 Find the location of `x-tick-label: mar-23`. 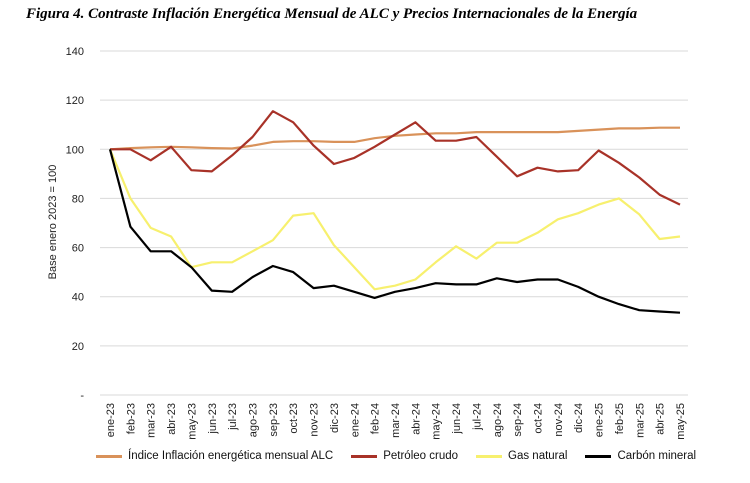

x-tick-label: mar-23 is located at coordinates (152, 420).